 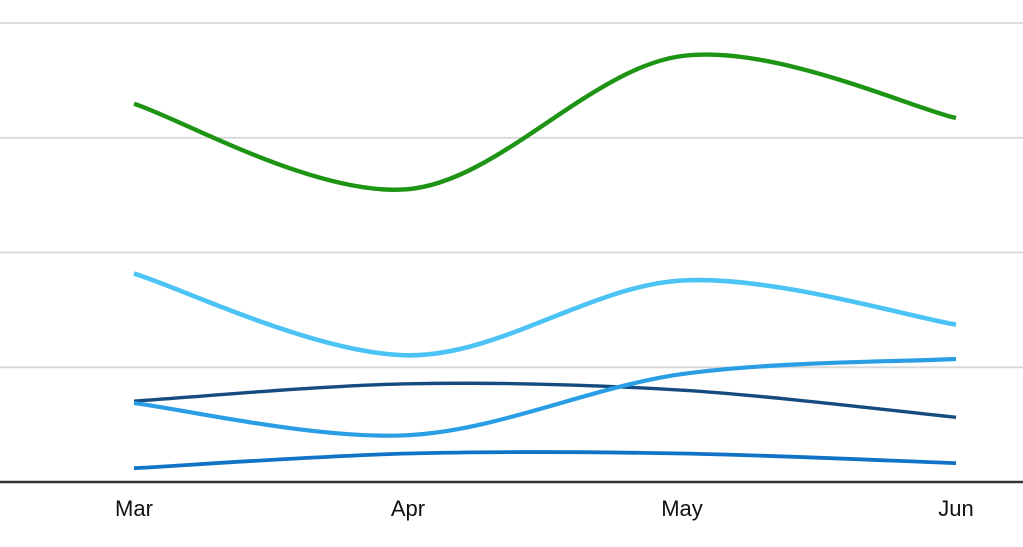 What do you see at coordinates (545, 400) in the screenshot?
I see `series-line-dark-navy` at bounding box center [545, 400].